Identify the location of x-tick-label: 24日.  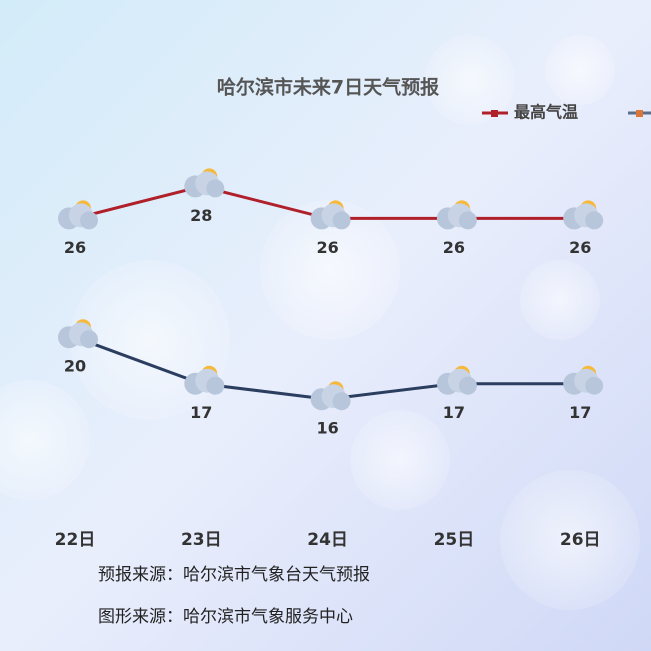
(327, 540).